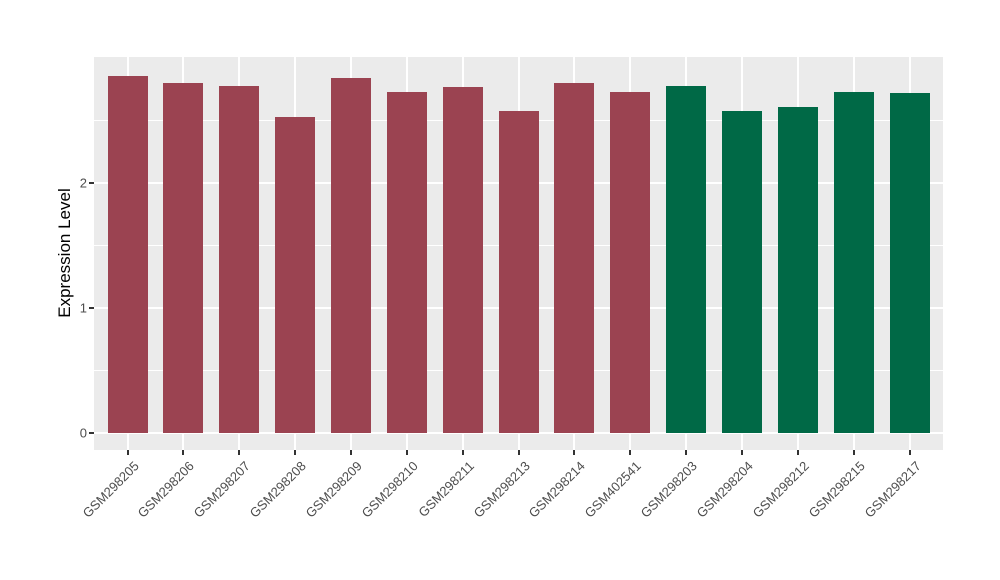 The image size is (1000, 580). I want to click on bar-GSM298206, so click(183, 258).